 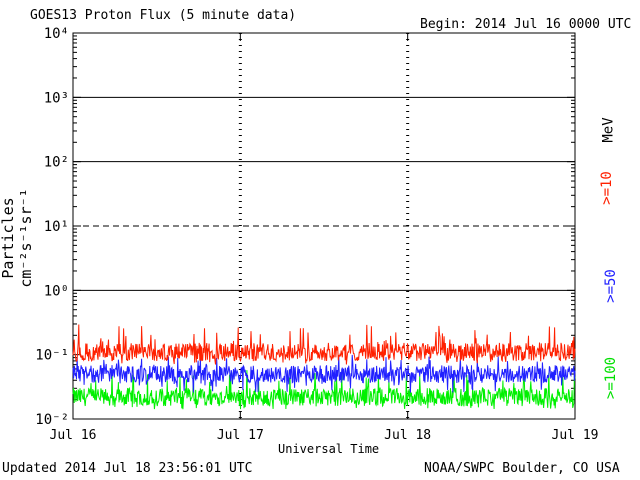 What do you see at coordinates (575, 435) in the screenshot?
I see `x-tick-label: Jul 19` at bounding box center [575, 435].